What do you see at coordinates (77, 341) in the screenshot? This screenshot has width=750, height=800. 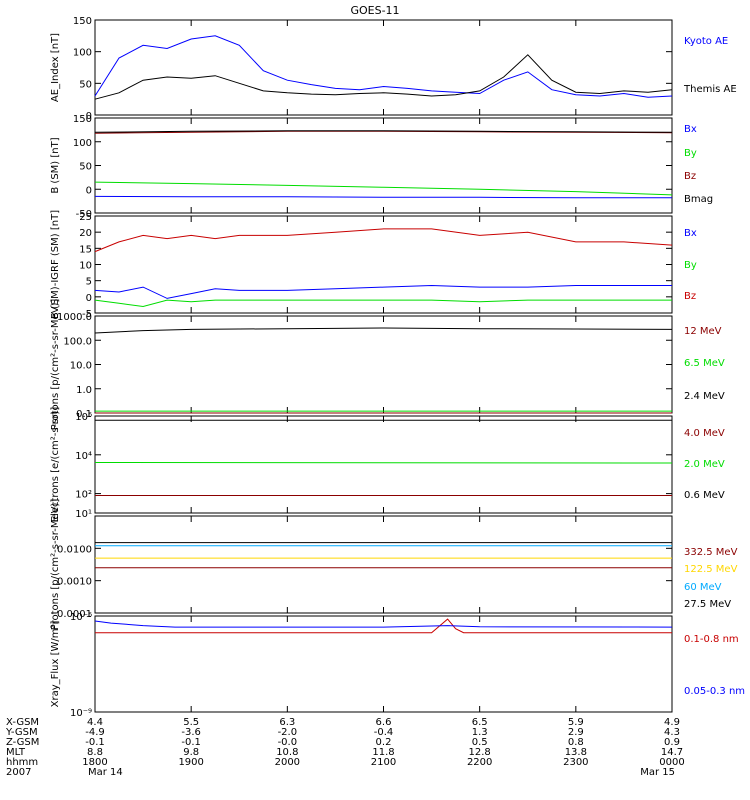 I see `ytick-label-protons_low: 100.0` at bounding box center [77, 341].